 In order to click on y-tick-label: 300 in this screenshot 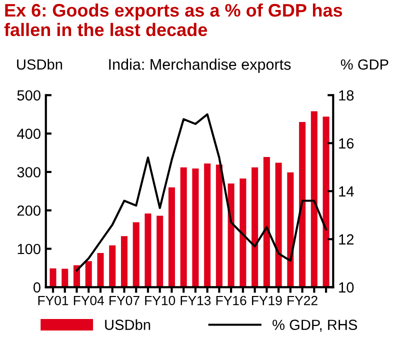, I will do `click(28, 172)`.